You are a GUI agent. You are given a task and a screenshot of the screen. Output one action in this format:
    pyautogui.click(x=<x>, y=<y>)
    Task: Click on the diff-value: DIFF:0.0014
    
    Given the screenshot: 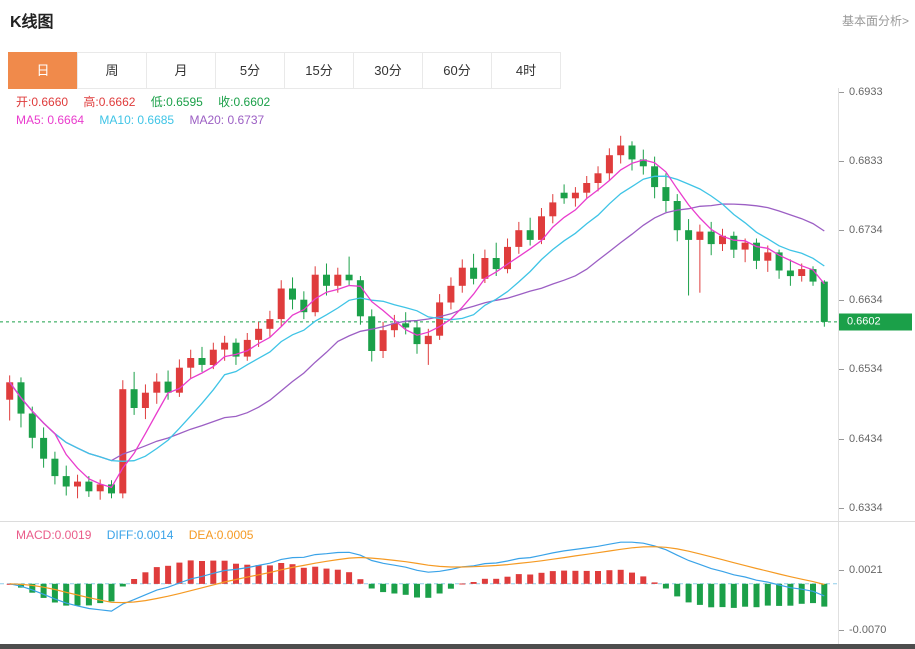 What is the action you would take?
    pyautogui.click(x=140, y=535)
    